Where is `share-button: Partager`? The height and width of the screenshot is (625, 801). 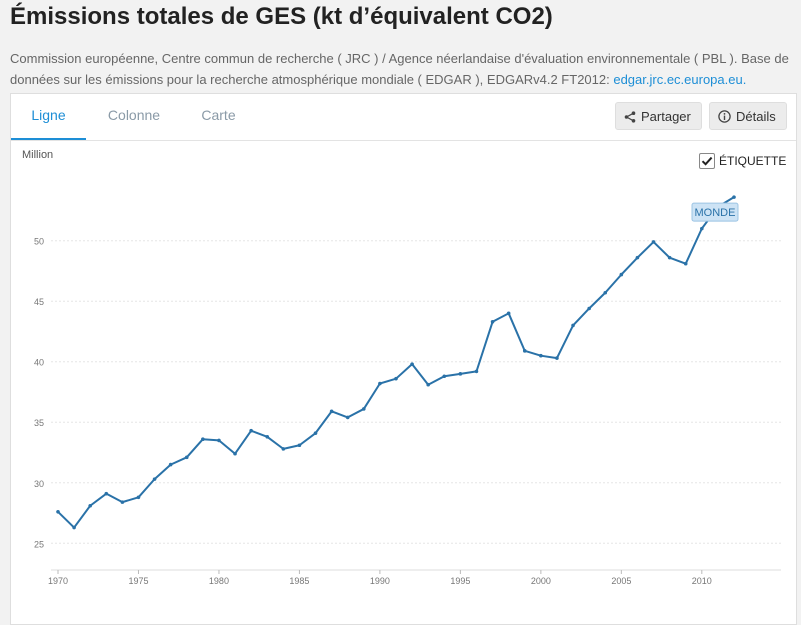 share-button: Partager is located at coordinates (658, 116).